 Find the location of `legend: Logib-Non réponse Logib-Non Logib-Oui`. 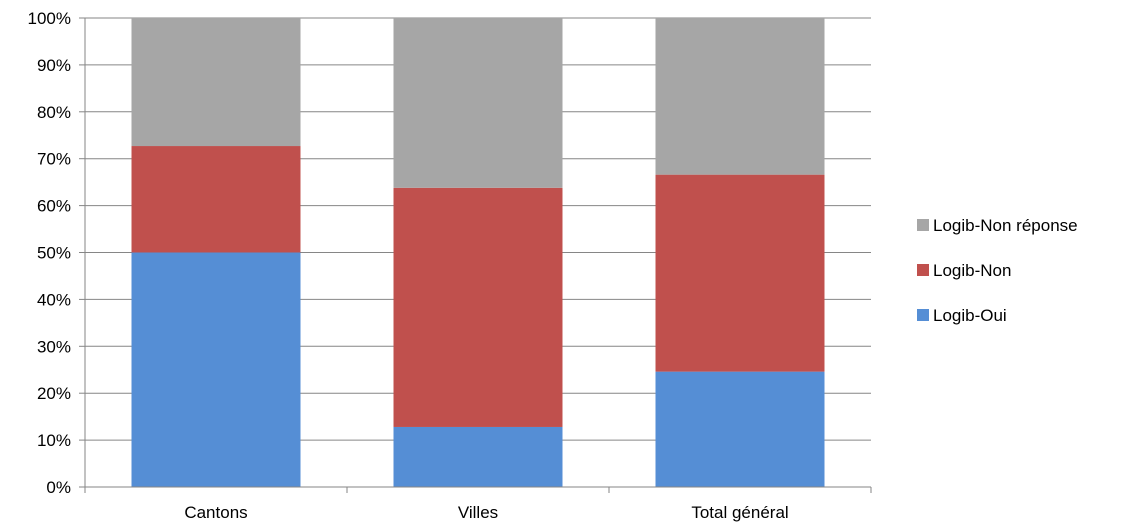

legend: Logib-Non réponse Logib-Non Logib-Oui is located at coordinates (997, 270).